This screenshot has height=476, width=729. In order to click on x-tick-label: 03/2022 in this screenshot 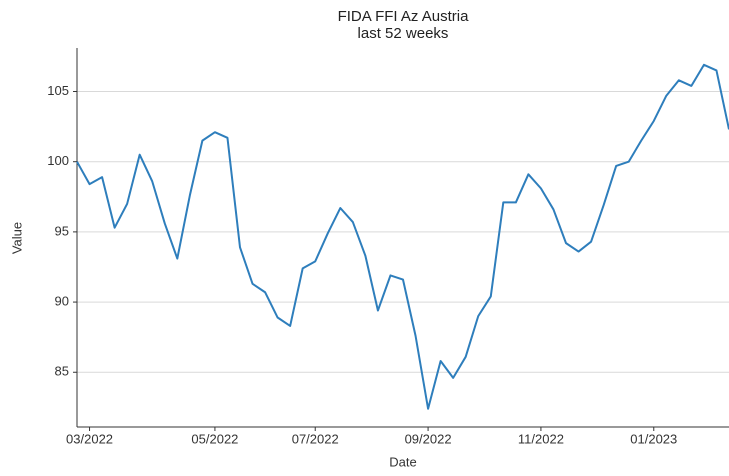, I will do `click(89, 438)`.